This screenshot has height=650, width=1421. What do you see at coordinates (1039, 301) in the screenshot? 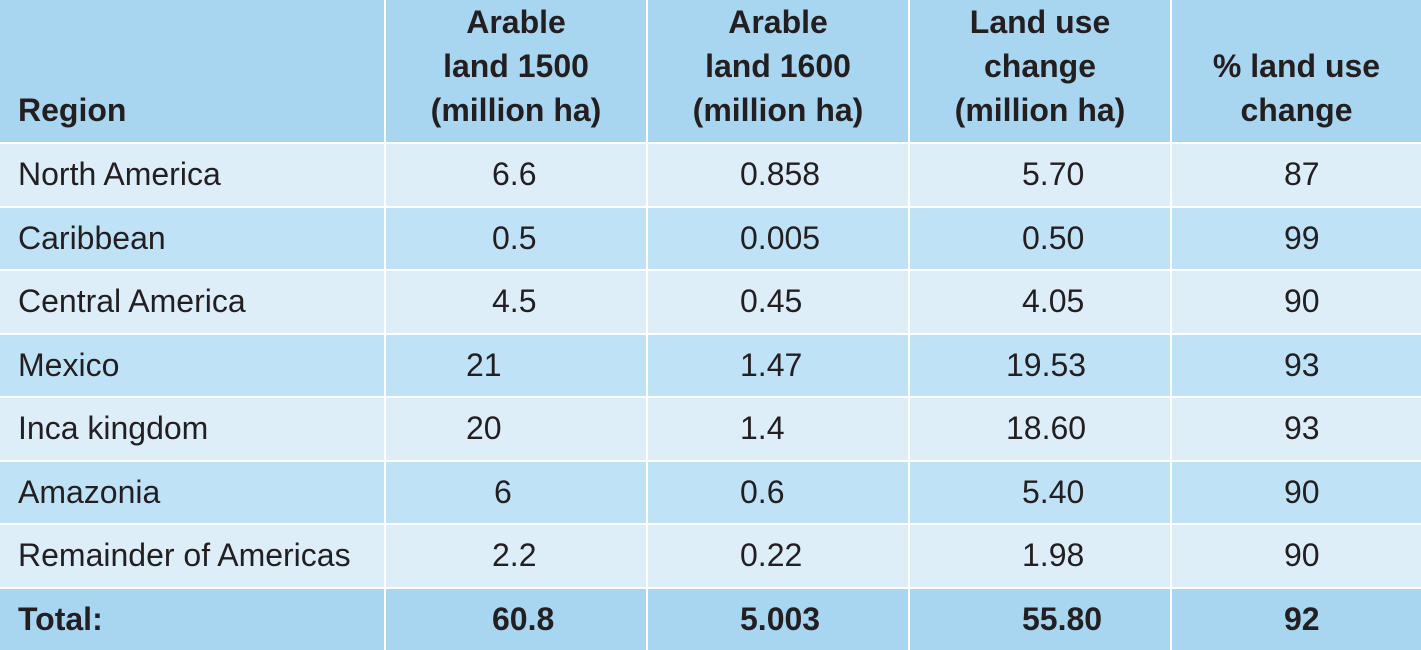
I see `cell-land-use-change: 4.05` at bounding box center [1039, 301].